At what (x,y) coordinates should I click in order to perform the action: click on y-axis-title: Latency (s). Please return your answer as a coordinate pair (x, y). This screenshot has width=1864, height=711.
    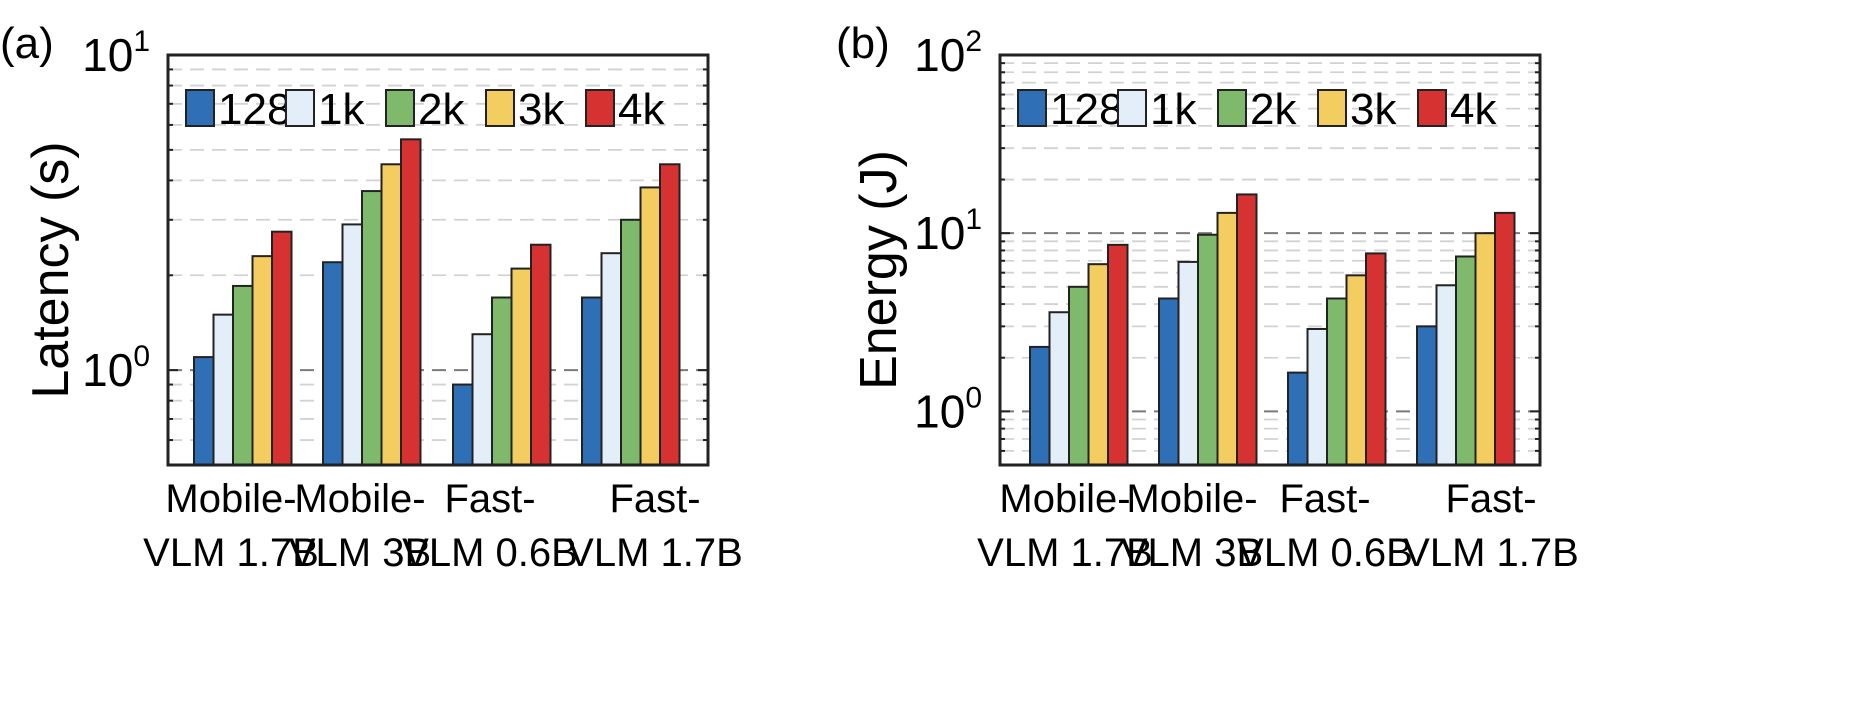
    Looking at the image, I should click on (51, 269).